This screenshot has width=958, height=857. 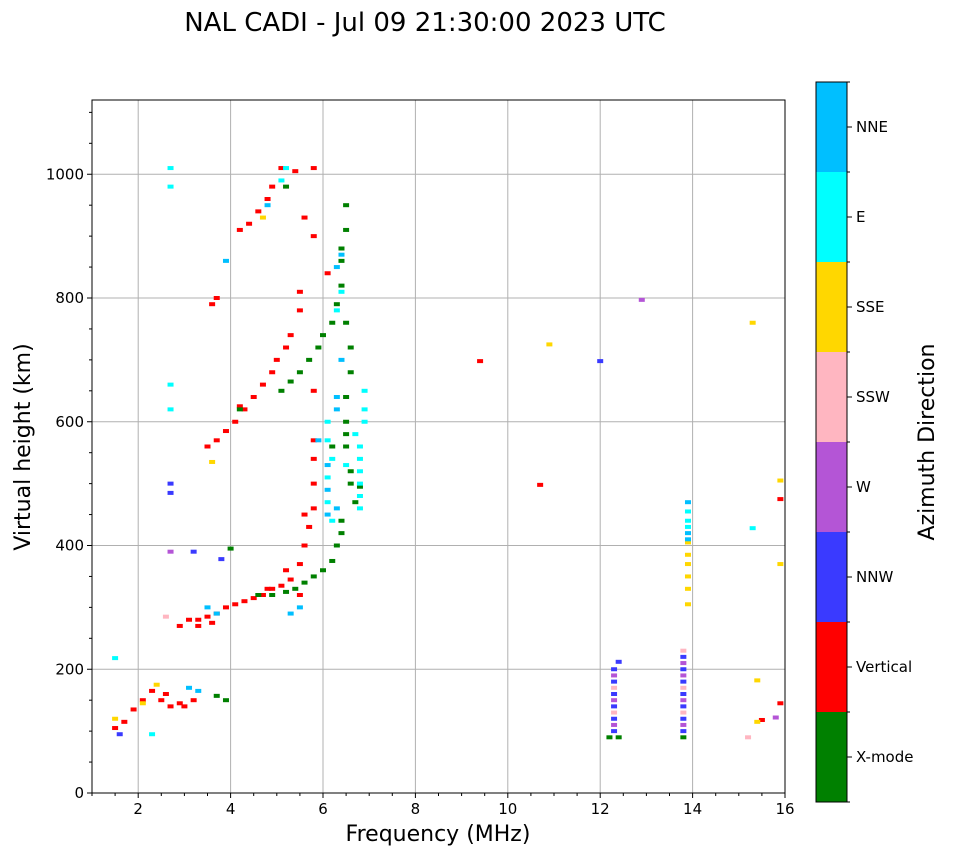 I want to click on y-tick-label: 800, so click(x=69, y=298).